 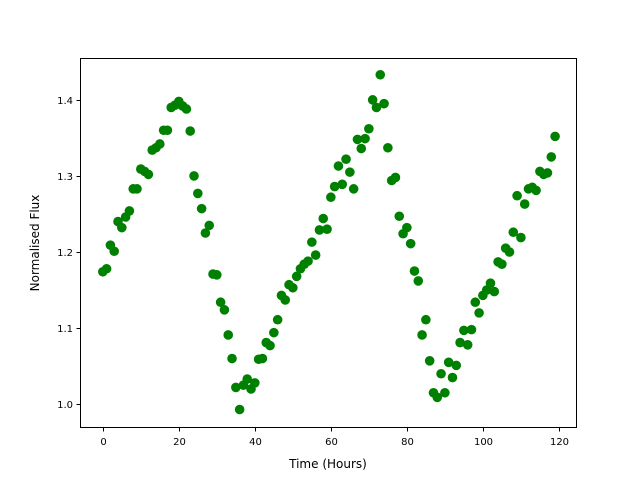 I want to click on x-tick-label: 60, so click(x=331, y=442).